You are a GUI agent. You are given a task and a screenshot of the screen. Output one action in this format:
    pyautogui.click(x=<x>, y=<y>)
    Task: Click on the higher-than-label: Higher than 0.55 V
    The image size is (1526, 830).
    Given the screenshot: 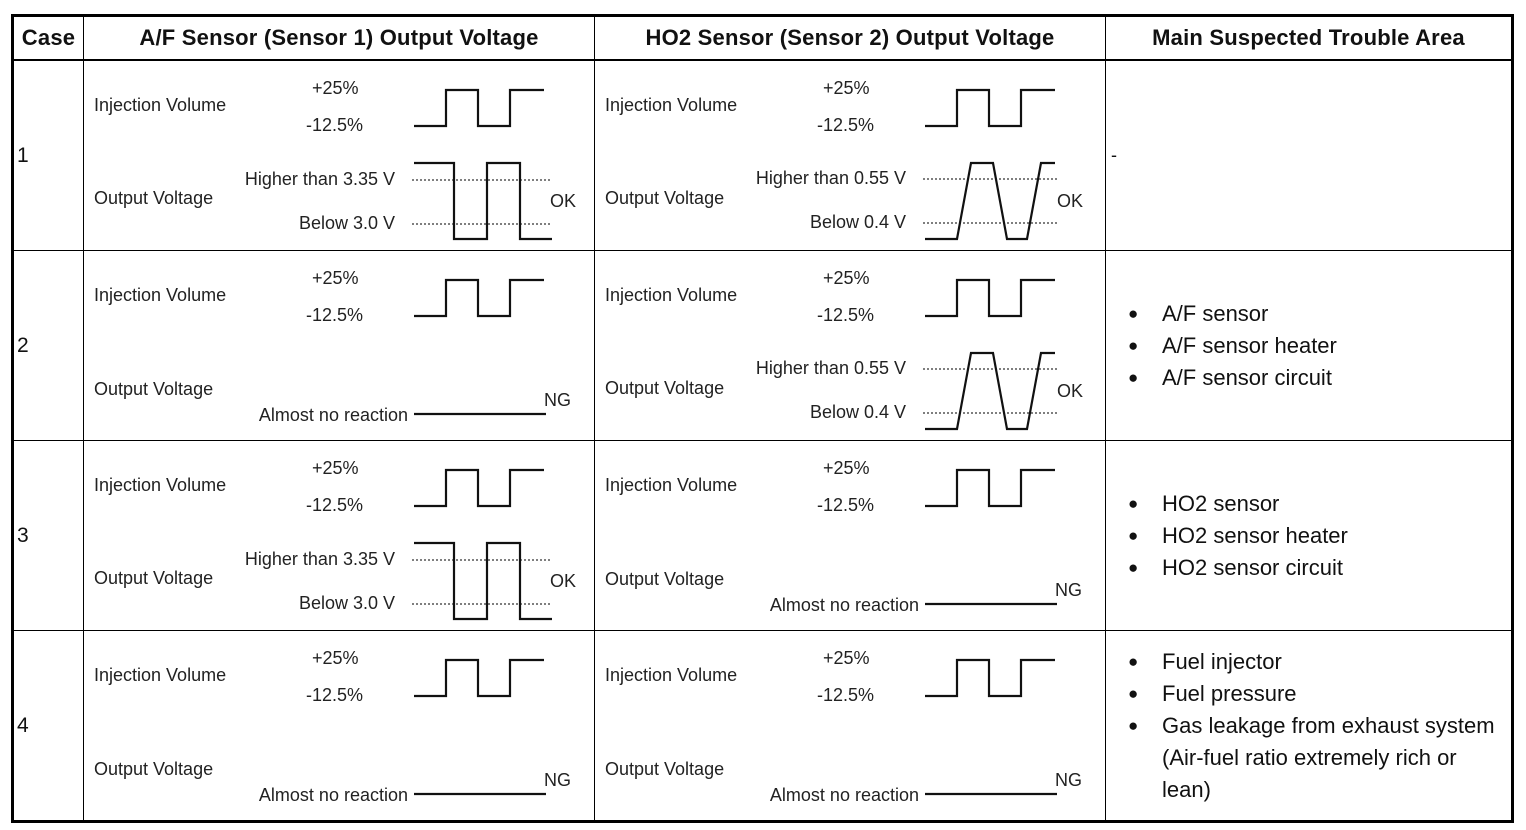 What is the action you would take?
    pyautogui.click(x=831, y=178)
    